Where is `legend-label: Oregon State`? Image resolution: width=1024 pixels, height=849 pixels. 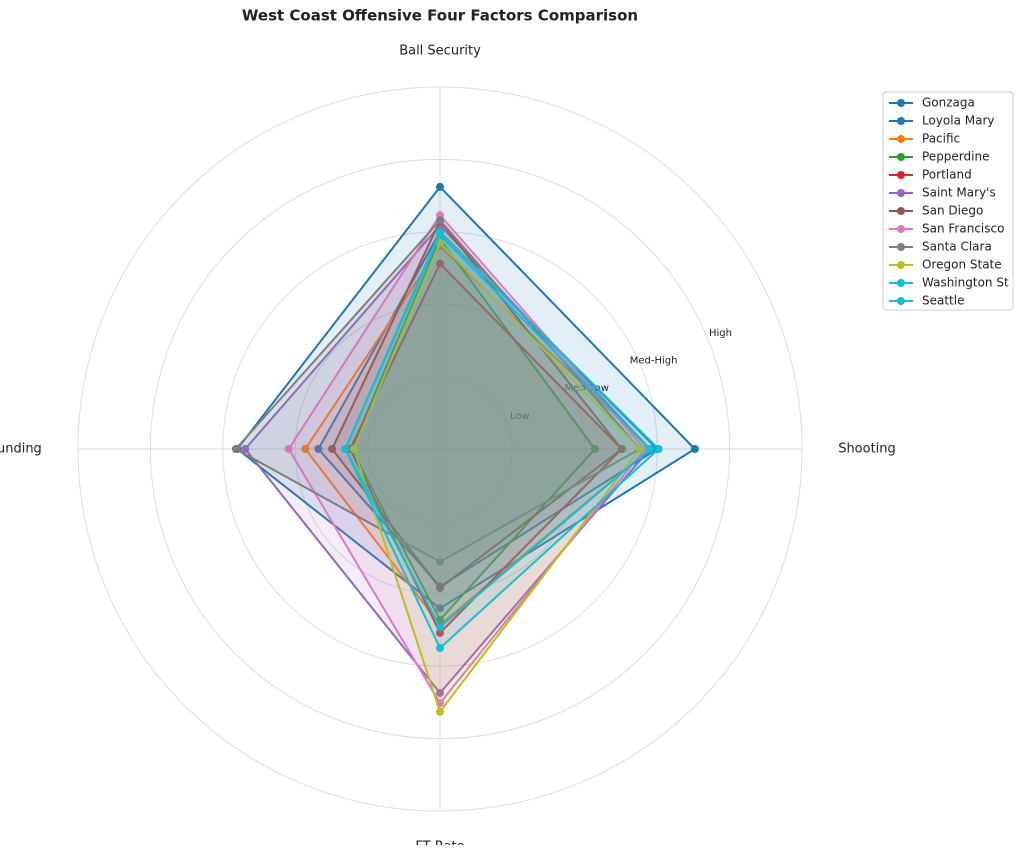 legend-label: Oregon State is located at coordinates (962, 265).